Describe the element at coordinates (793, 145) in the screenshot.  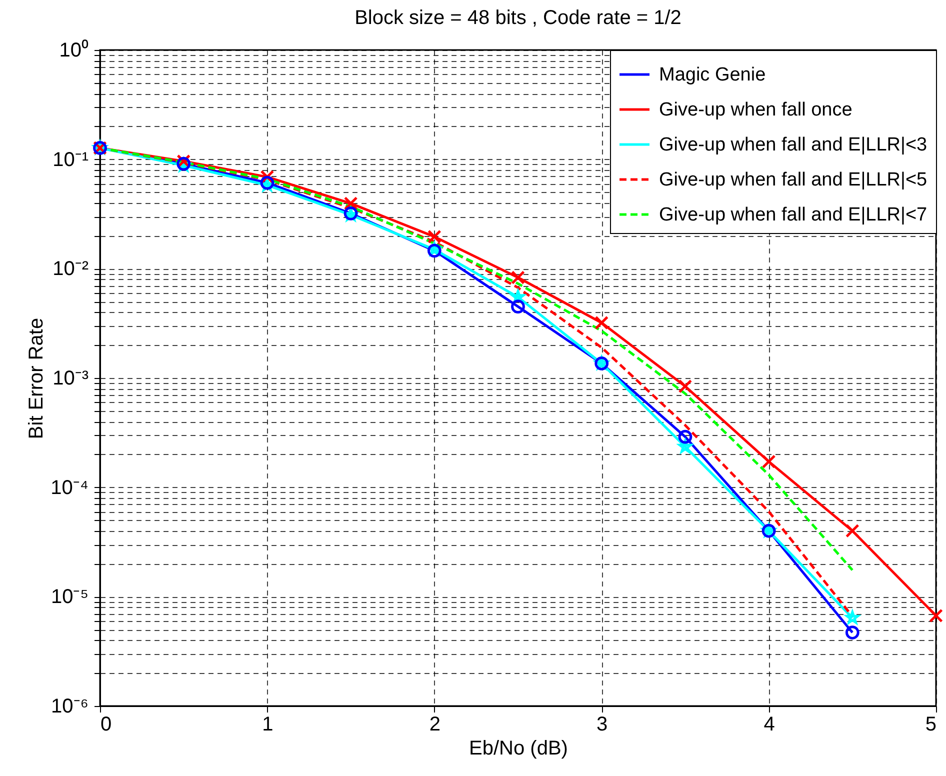
I see `legend-label: Give-up when fall and E|LLR|<3` at that location.